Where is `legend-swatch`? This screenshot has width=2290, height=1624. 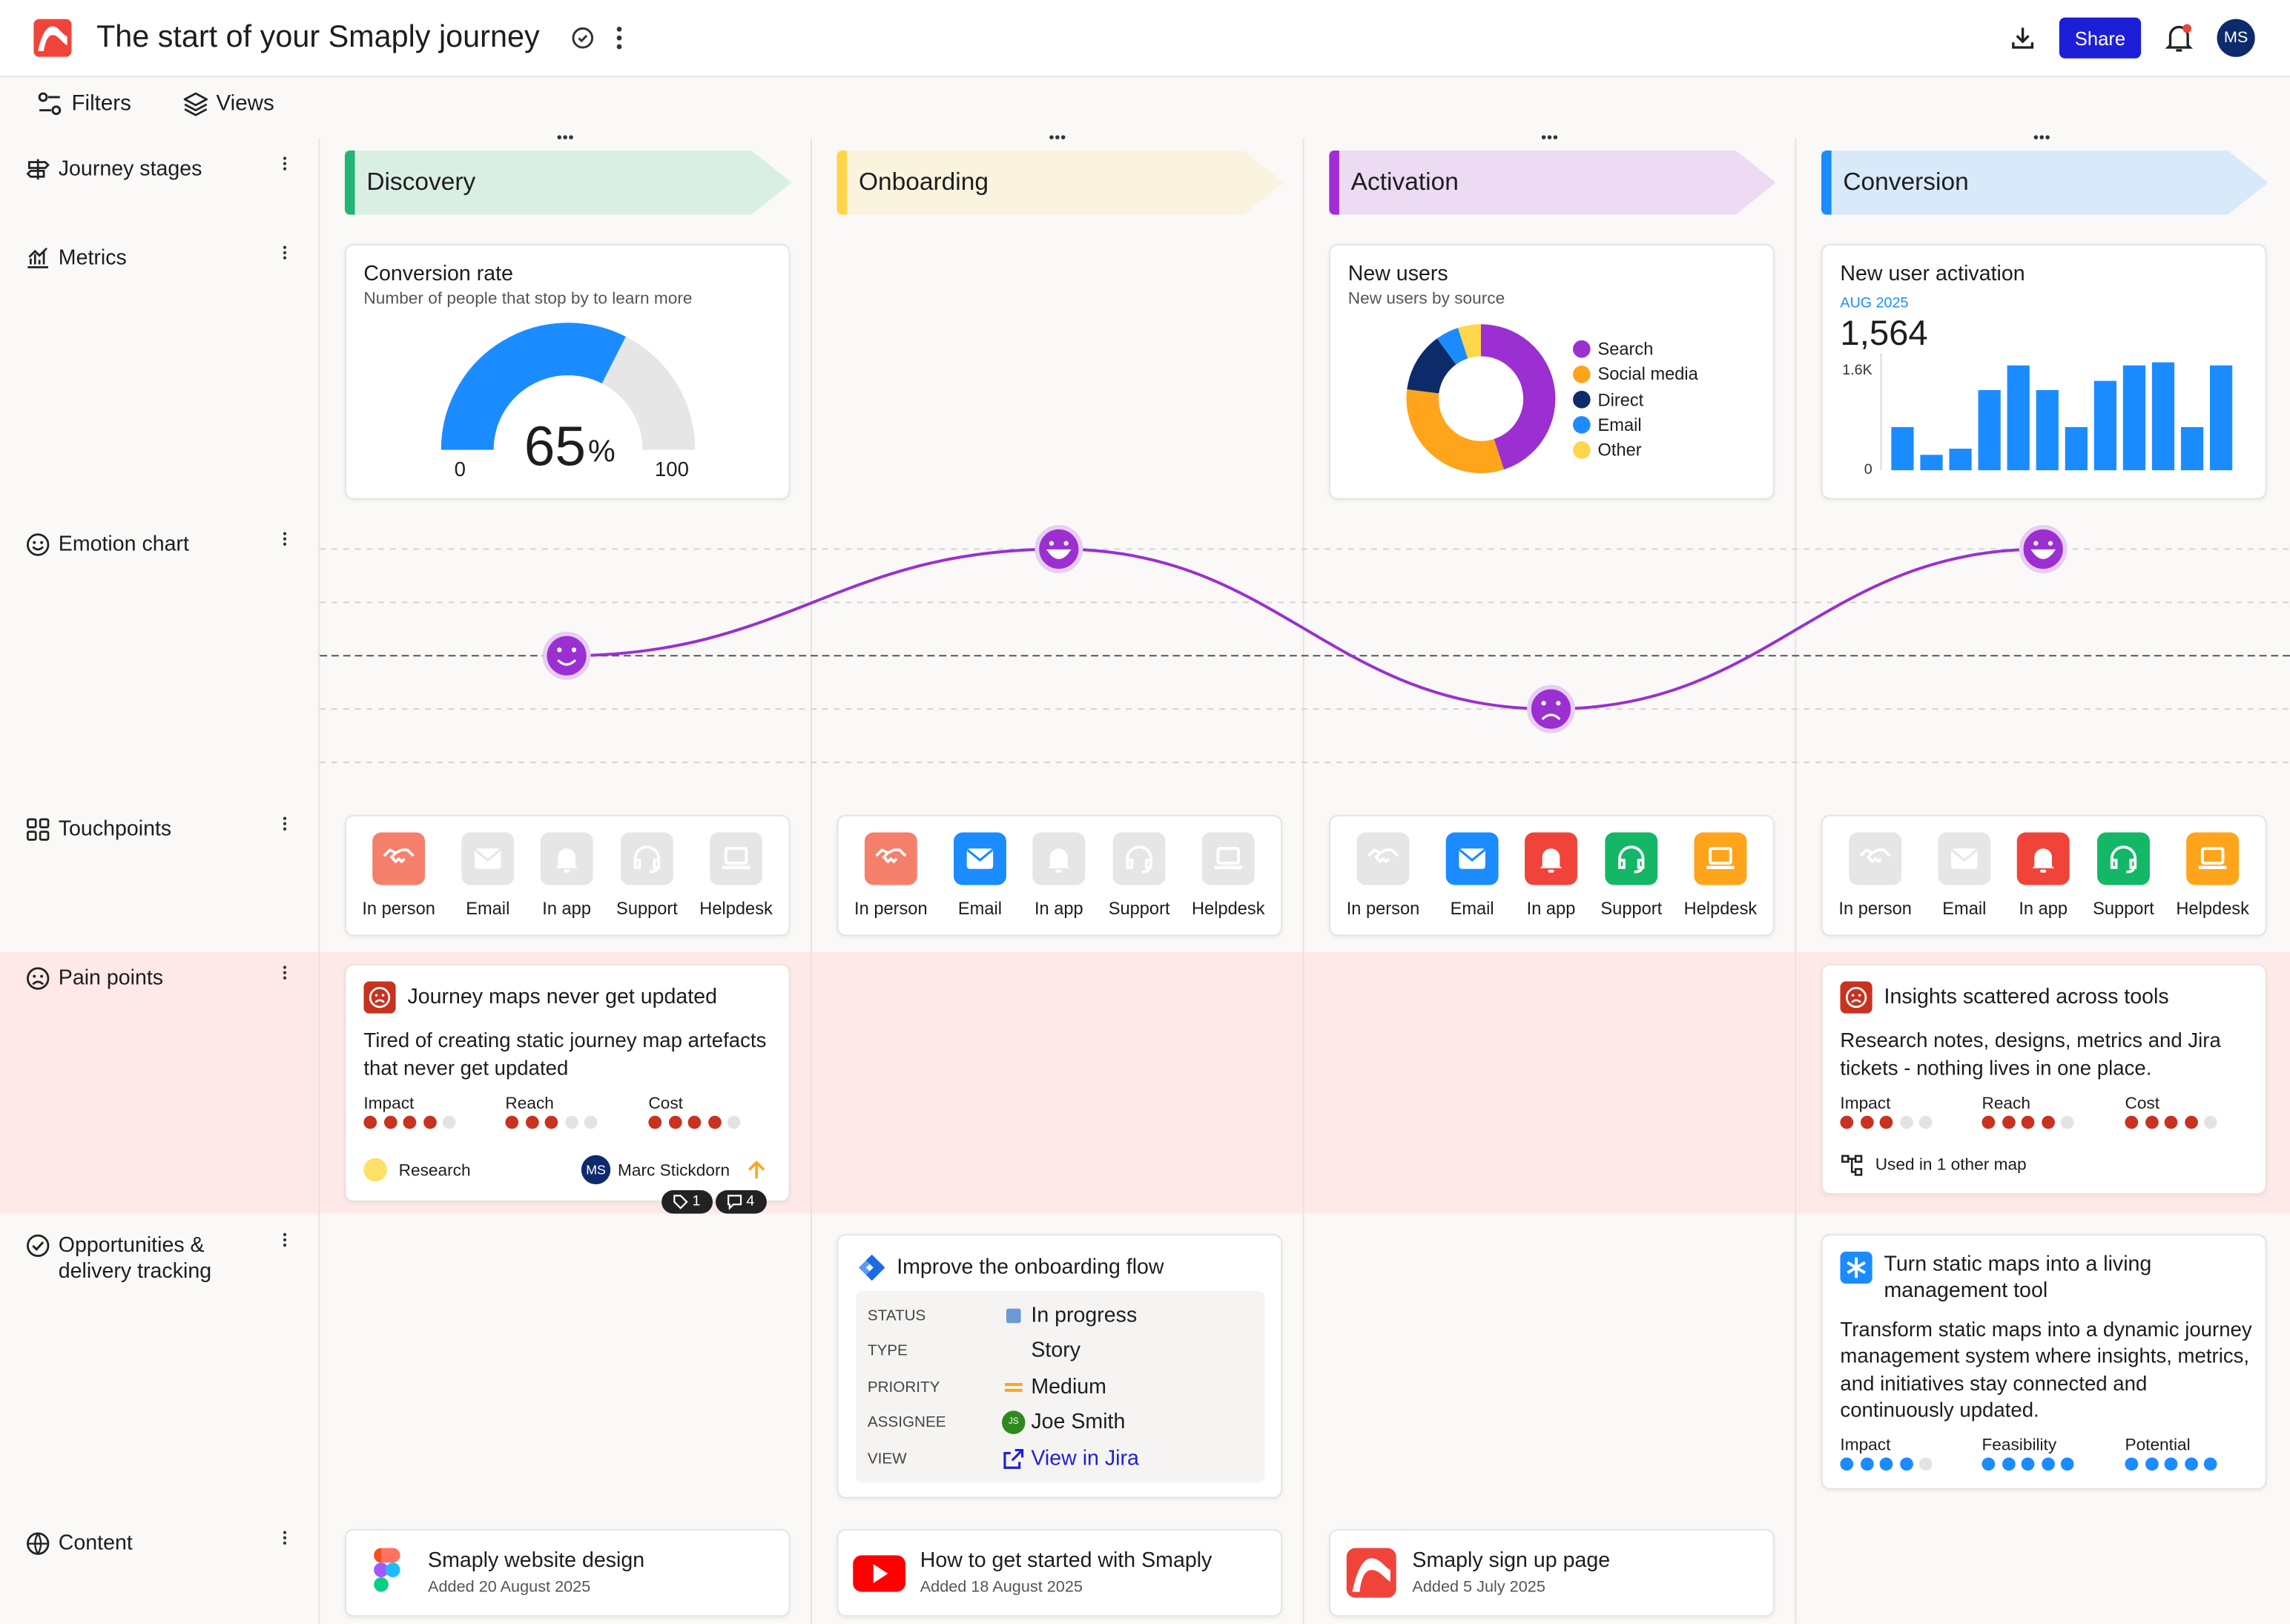
legend-swatch is located at coordinates (1582, 400).